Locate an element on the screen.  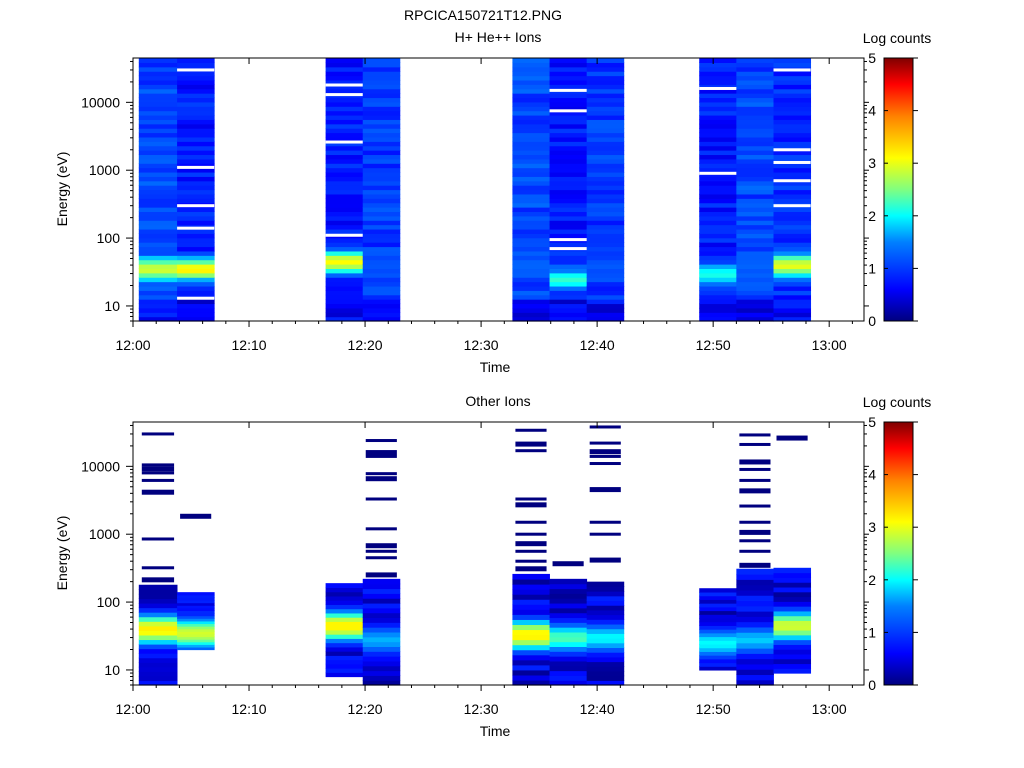
colorbar-tick-label: 1 is located at coordinates (872, 268).